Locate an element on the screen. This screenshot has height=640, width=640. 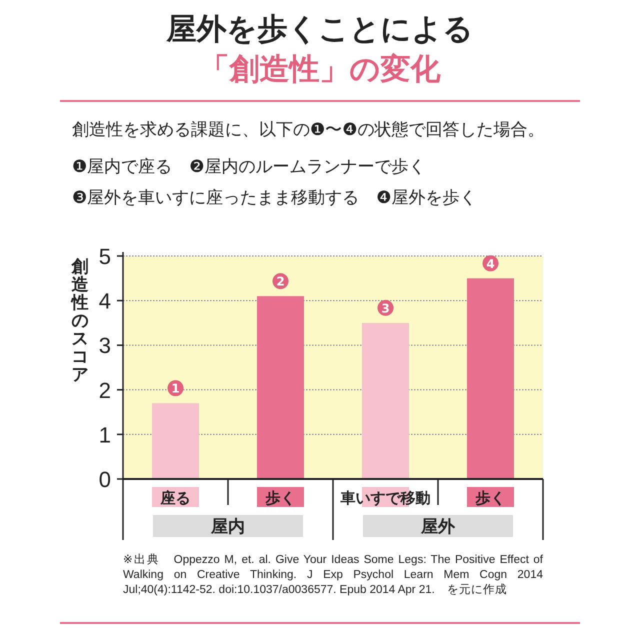
annotation: 4 is located at coordinates (490, 263).